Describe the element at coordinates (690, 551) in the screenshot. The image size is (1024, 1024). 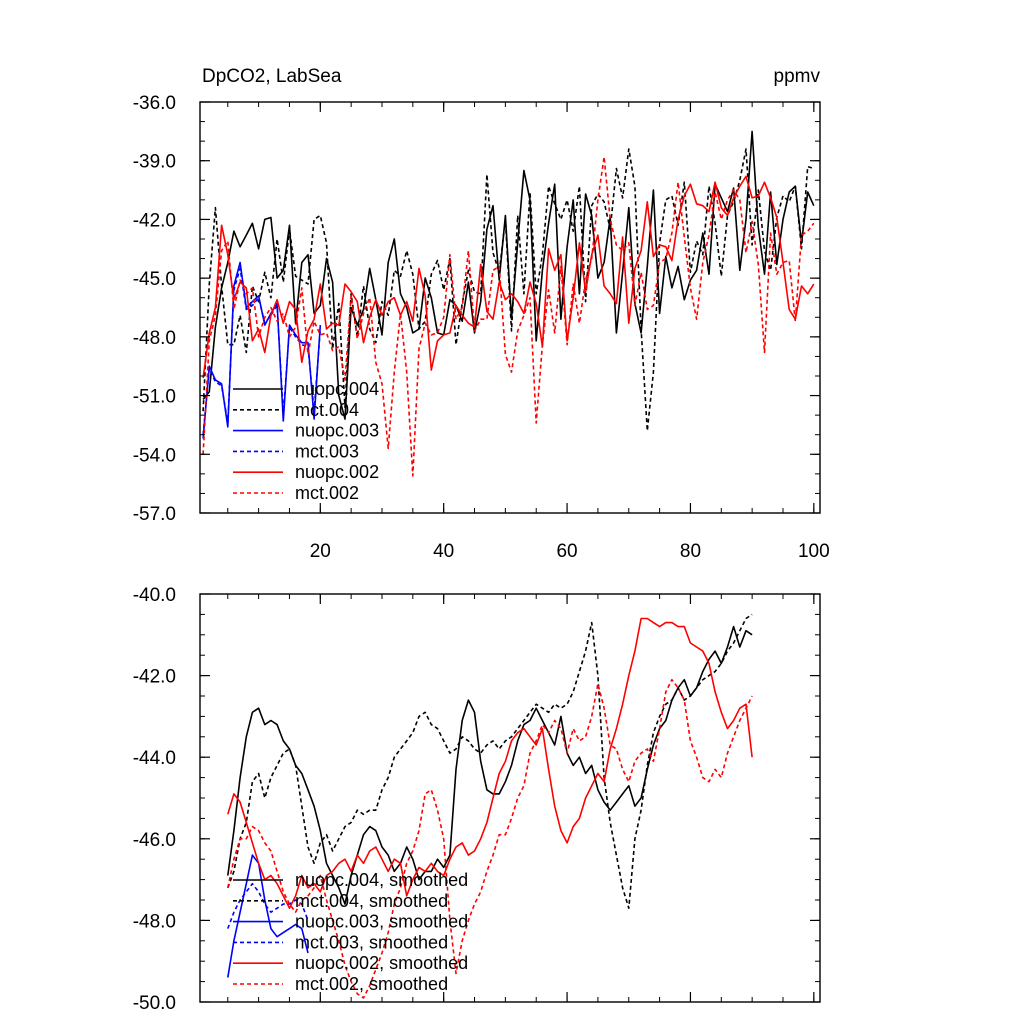
I see `x-tick-label: 80` at that location.